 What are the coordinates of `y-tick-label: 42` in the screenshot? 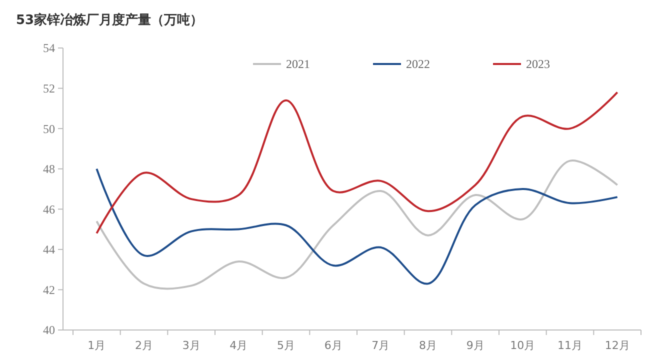 It's located at (49, 289).